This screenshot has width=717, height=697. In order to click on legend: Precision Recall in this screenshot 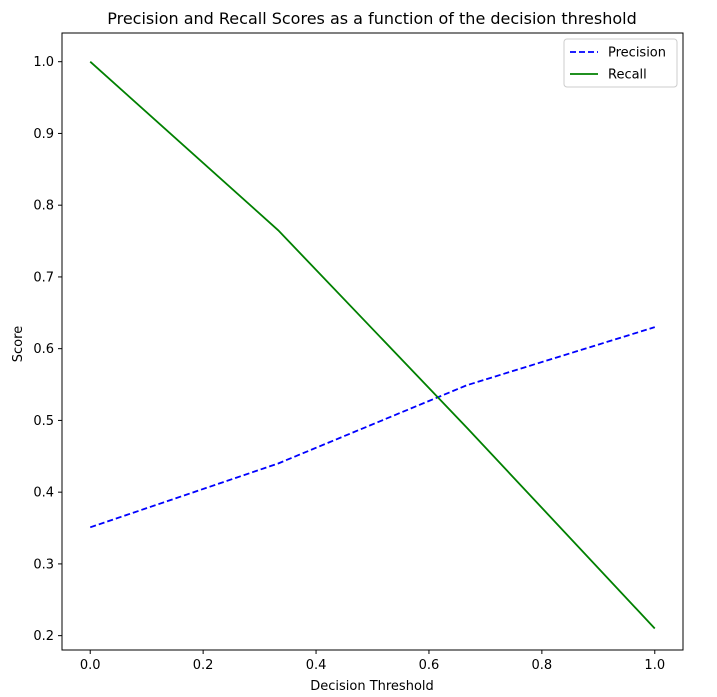, I will do `click(620, 63)`.